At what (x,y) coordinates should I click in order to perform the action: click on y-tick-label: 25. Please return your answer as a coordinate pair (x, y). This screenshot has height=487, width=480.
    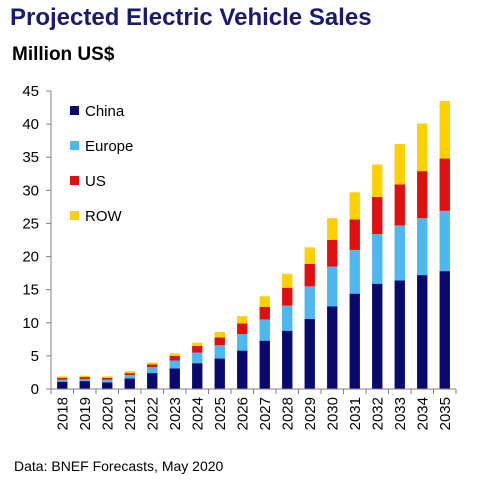
    Looking at the image, I should click on (30, 223).